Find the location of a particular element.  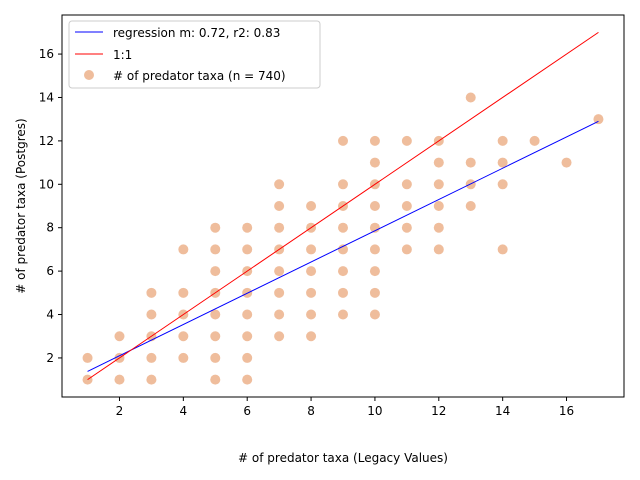

legend-scatter-label: # of predator taxa (n = 740) is located at coordinates (199, 76).